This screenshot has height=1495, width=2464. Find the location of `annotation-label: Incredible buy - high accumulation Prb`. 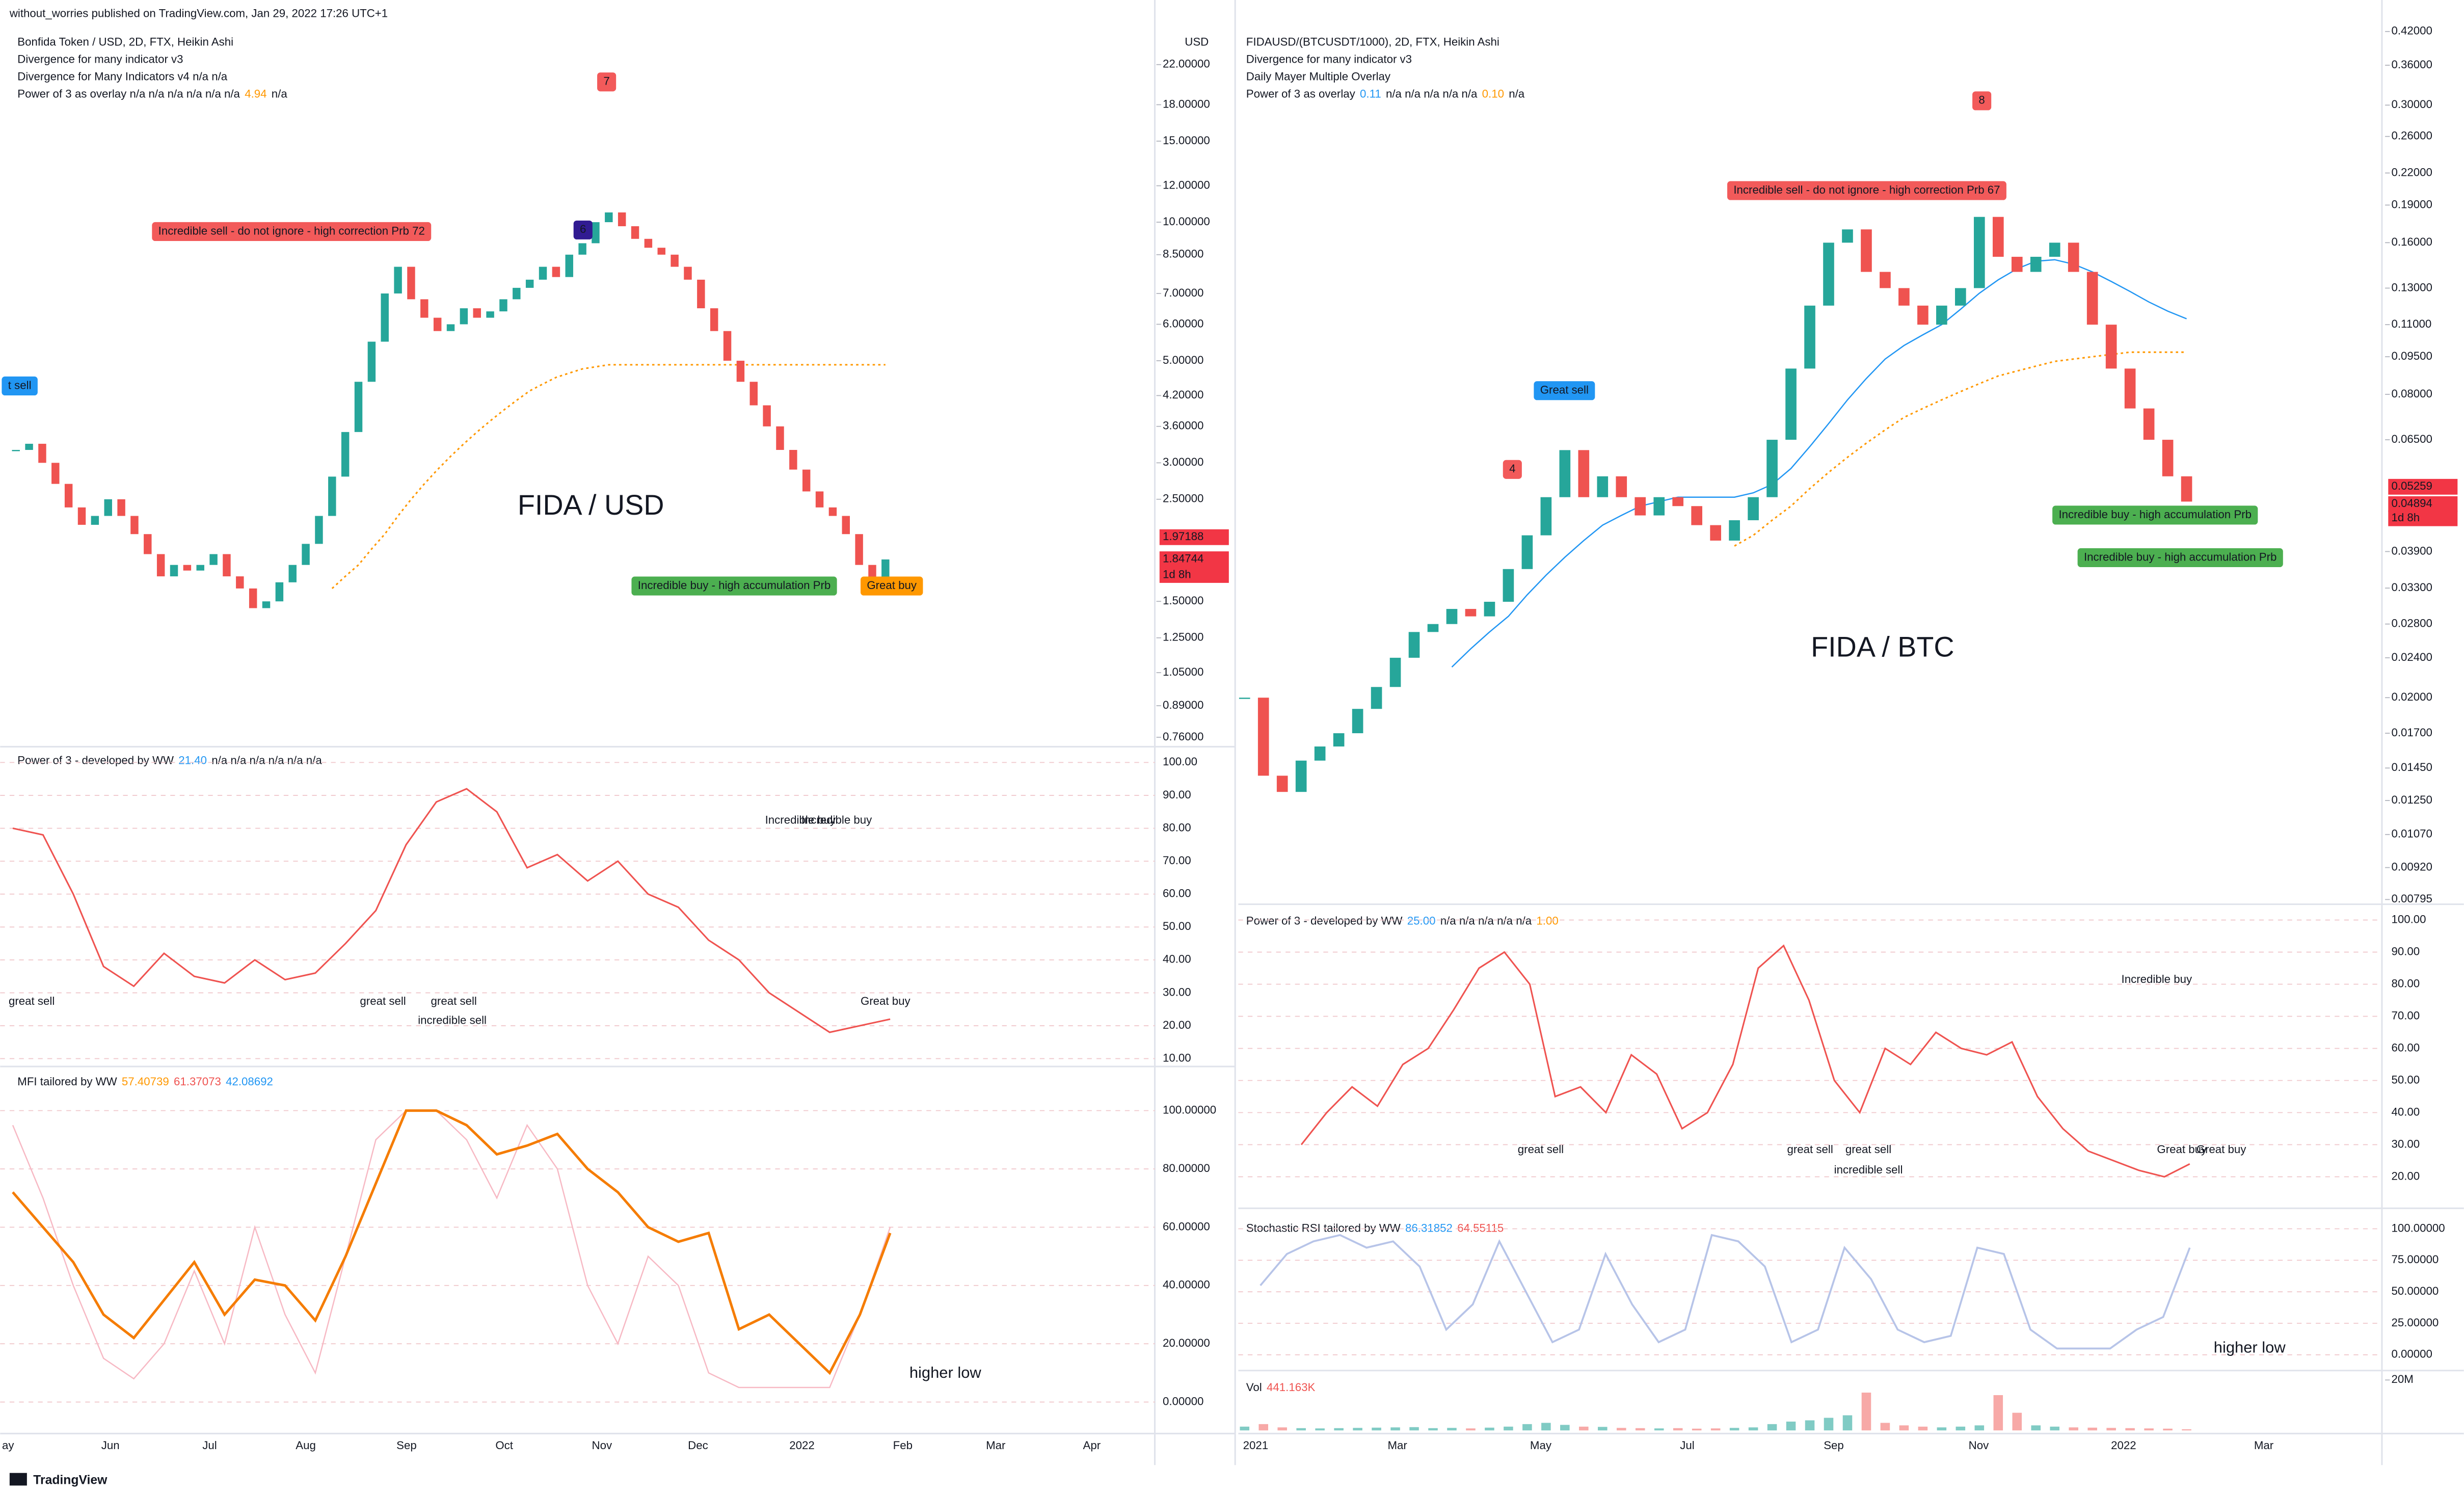

annotation-label: Incredible buy - high accumulation Prb is located at coordinates (2154, 514).